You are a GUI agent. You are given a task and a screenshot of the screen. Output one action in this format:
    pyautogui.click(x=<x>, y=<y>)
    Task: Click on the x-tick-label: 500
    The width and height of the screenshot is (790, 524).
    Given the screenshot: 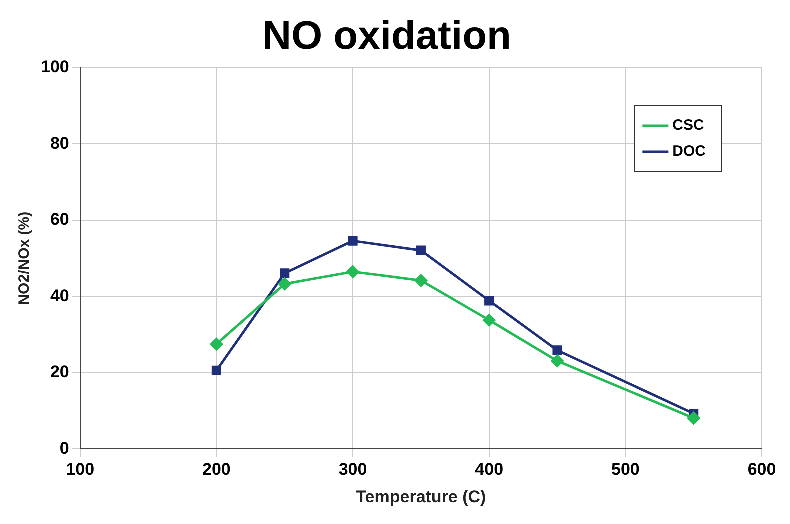 What is the action you would take?
    pyautogui.click(x=625, y=470)
    